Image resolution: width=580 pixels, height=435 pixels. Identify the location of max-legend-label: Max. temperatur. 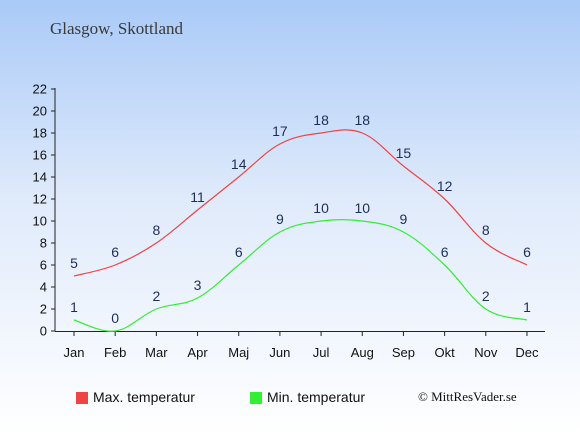
(144, 397).